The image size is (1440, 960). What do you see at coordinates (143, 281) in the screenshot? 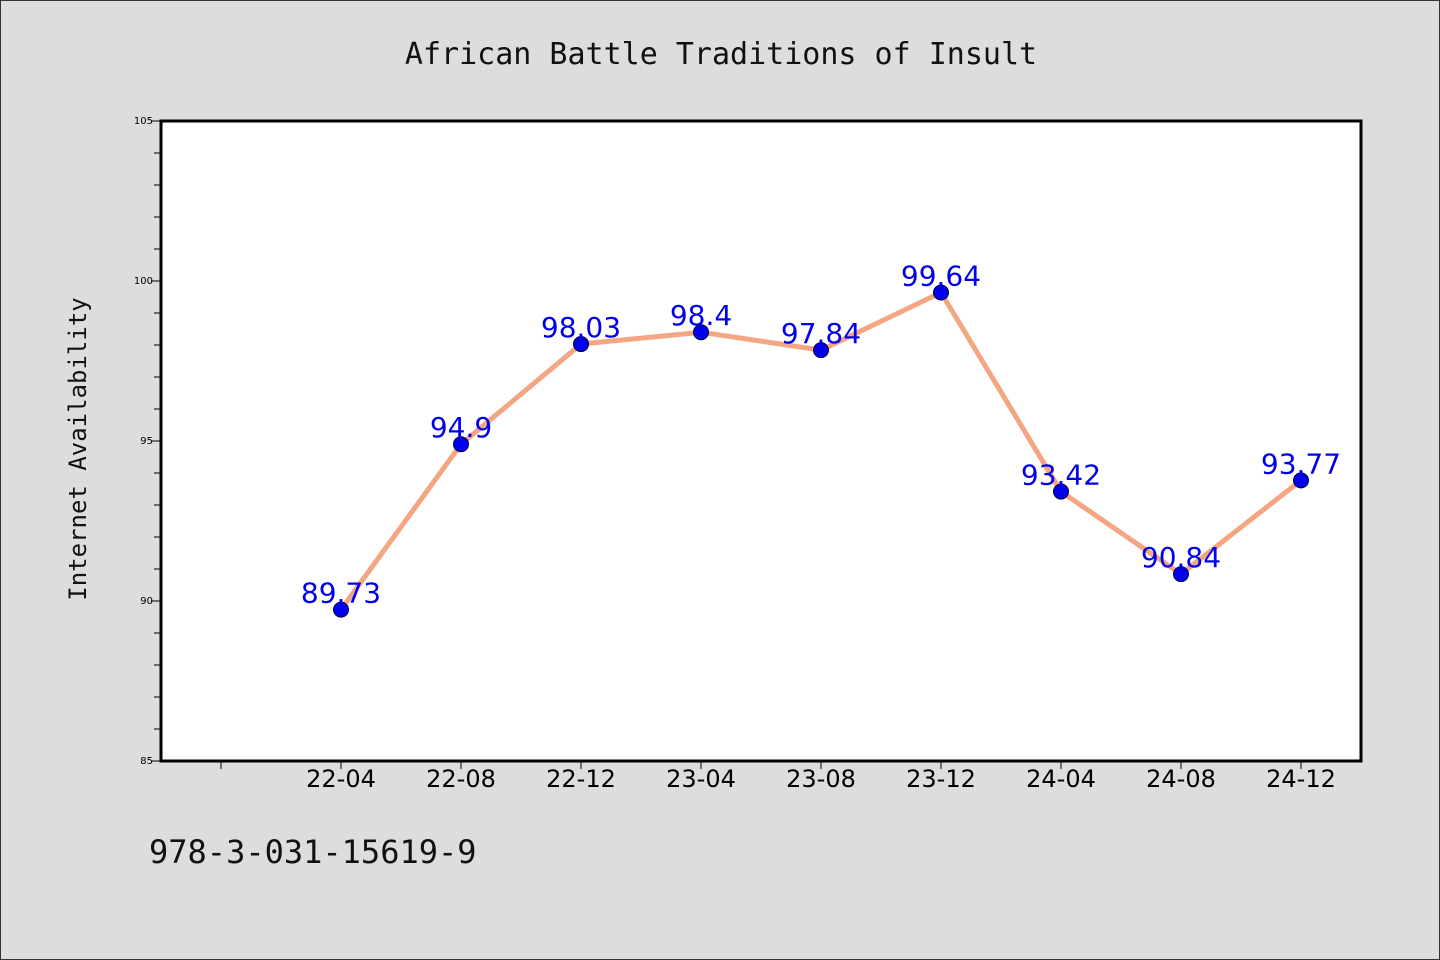
I see `y-tick-label: 100` at bounding box center [143, 281].